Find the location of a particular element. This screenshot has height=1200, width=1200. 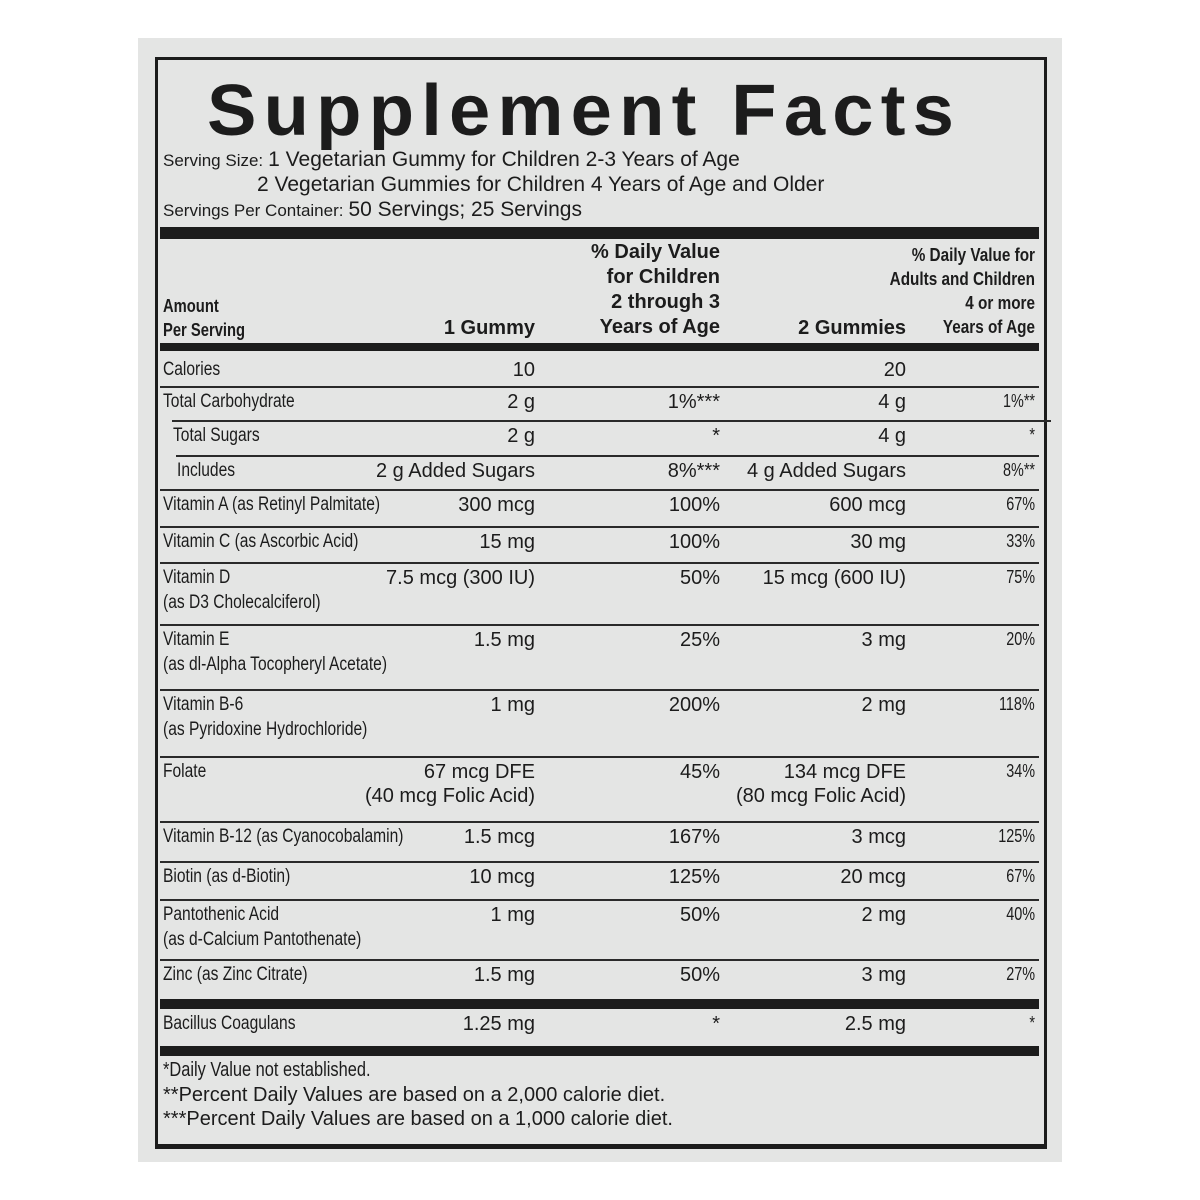

nutrient-name: Includes is located at coordinates (206, 470).